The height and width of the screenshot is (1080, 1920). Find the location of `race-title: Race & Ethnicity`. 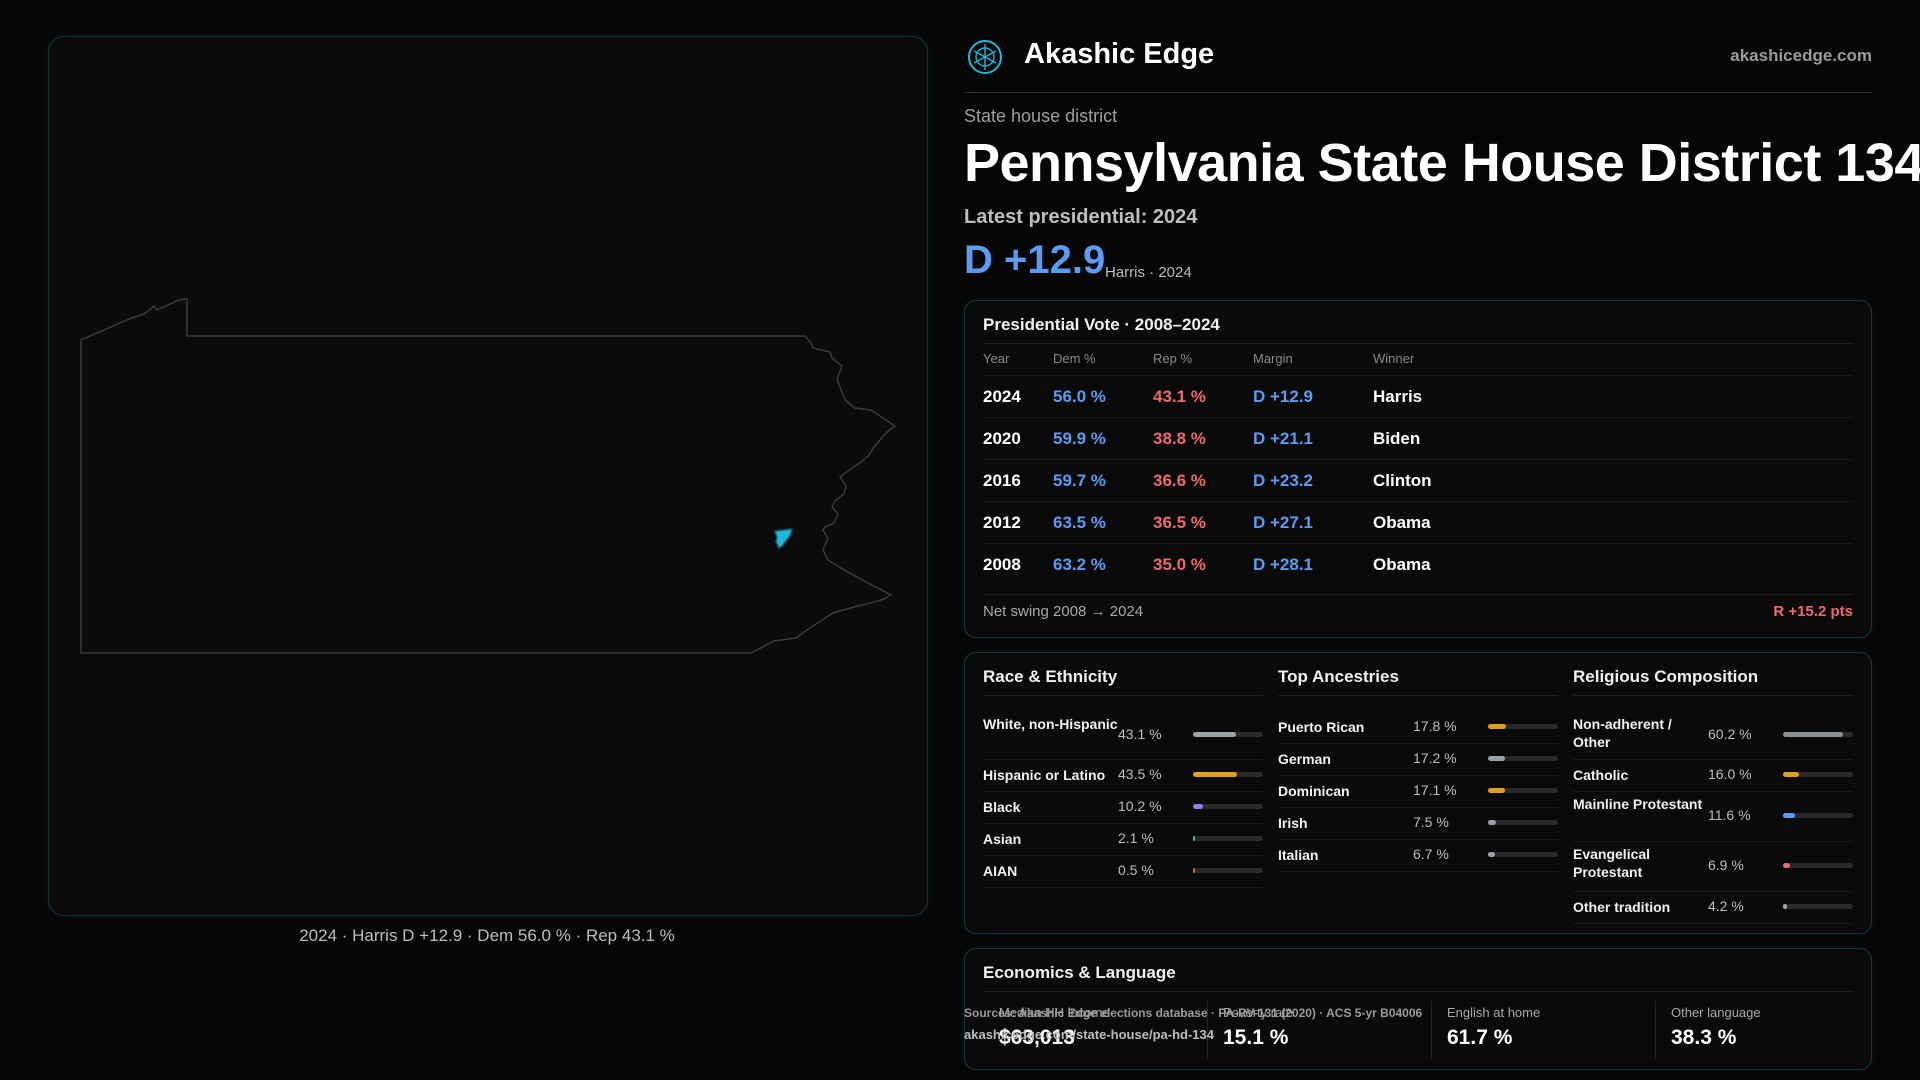

race-title: Race & Ethnicity is located at coordinates (1050, 676).